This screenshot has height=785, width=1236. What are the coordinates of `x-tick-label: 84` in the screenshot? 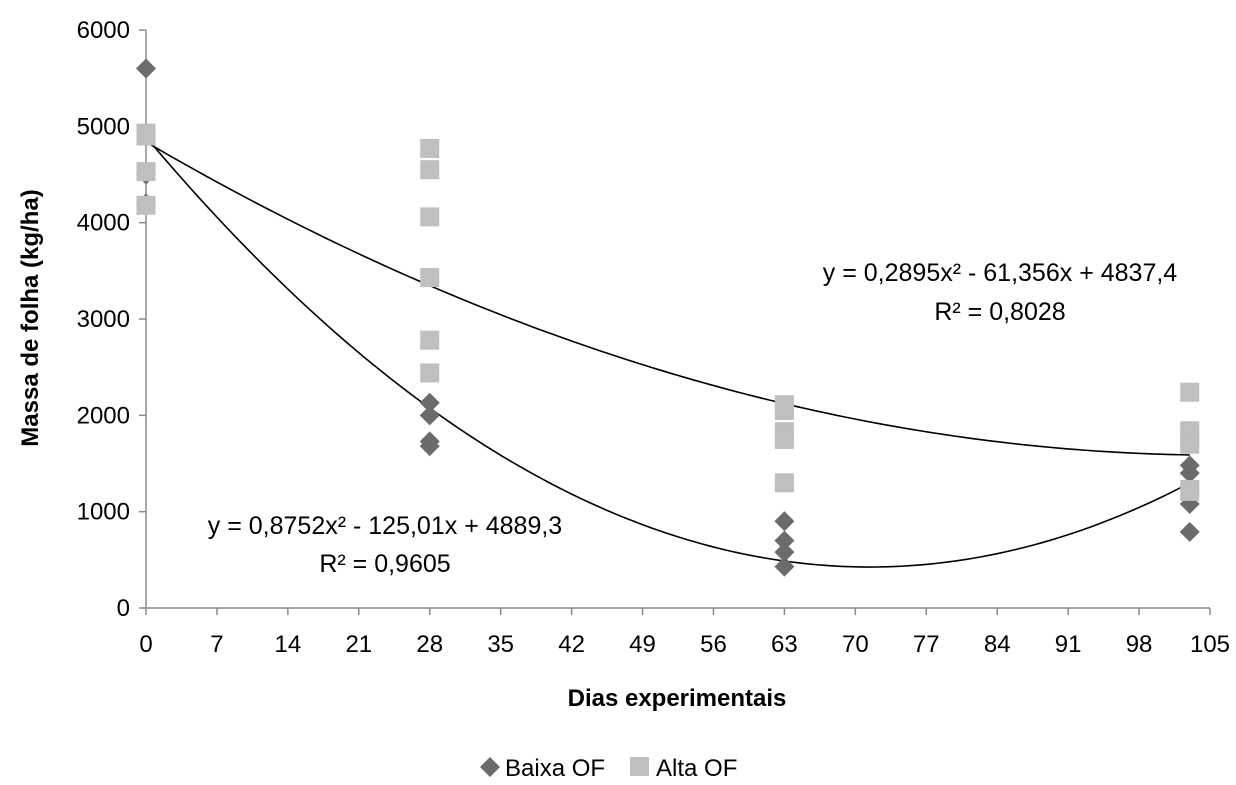 It's located at (997, 644).